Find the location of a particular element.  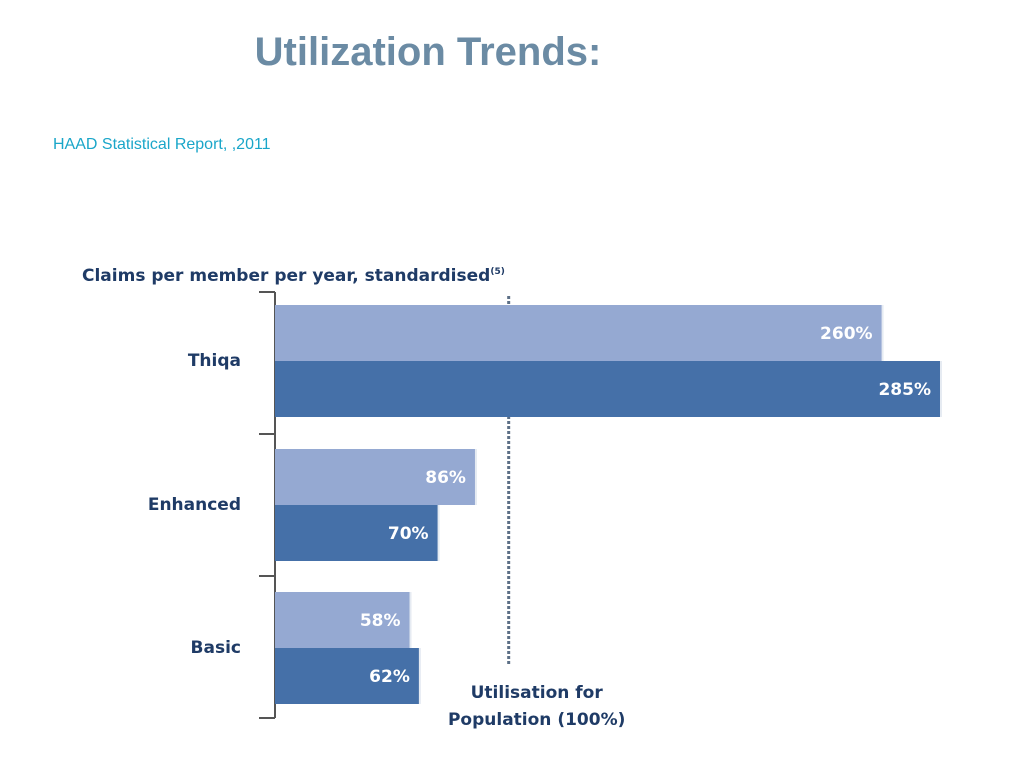

chart-title-superscript: (5) is located at coordinates (497, 272).